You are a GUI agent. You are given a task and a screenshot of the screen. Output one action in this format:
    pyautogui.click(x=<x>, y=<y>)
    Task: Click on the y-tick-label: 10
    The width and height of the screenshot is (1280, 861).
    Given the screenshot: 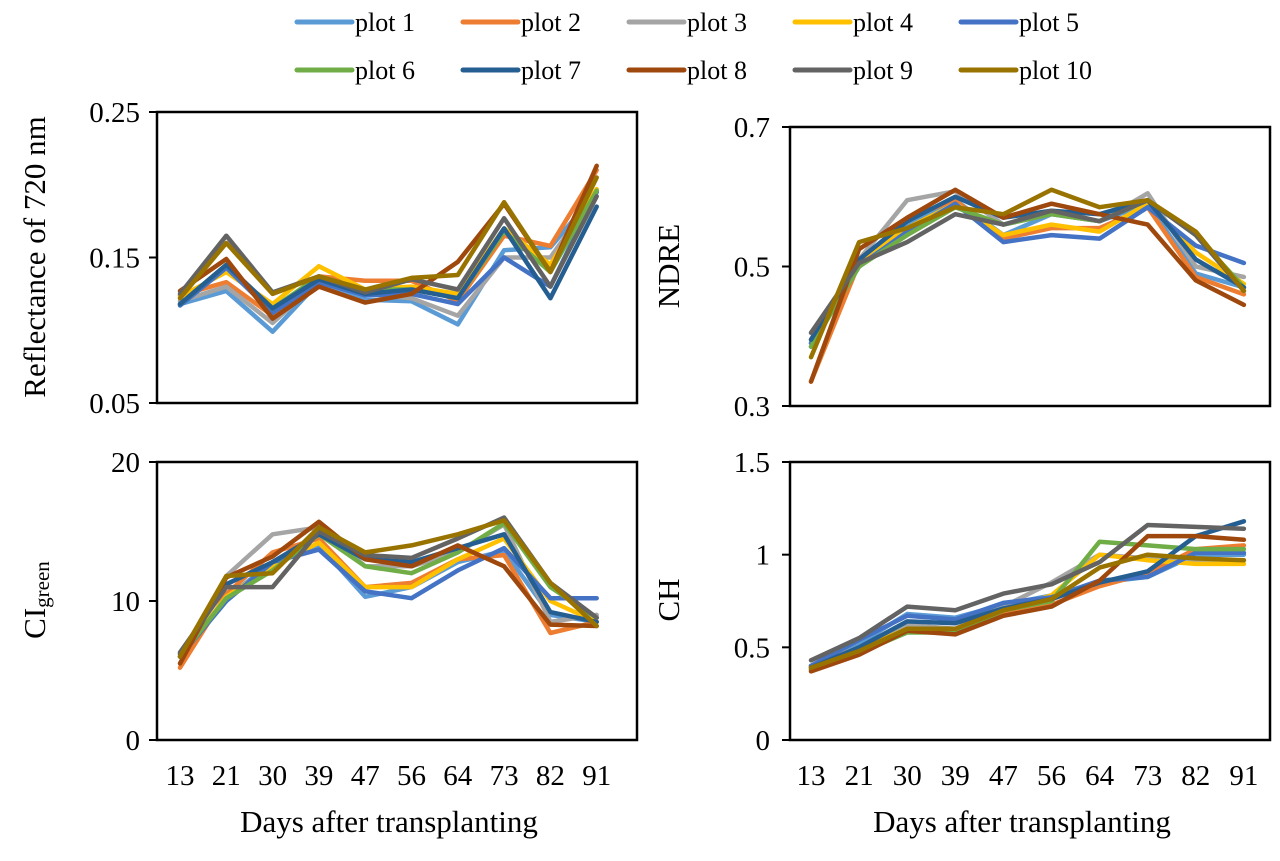 What is the action you would take?
    pyautogui.click(x=125, y=602)
    